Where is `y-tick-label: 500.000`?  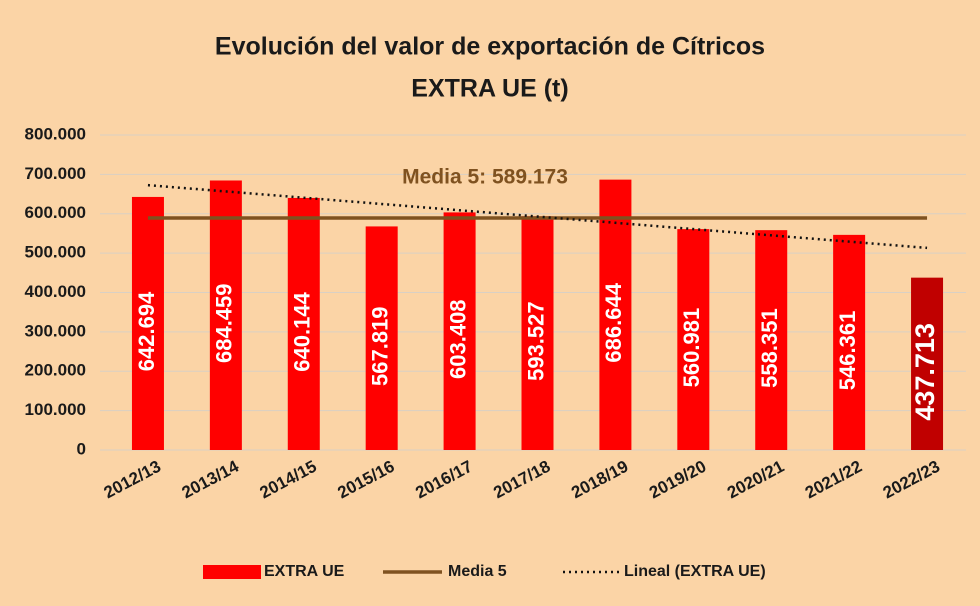 y-tick-label: 500.000 is located at coordinates (55, 252).